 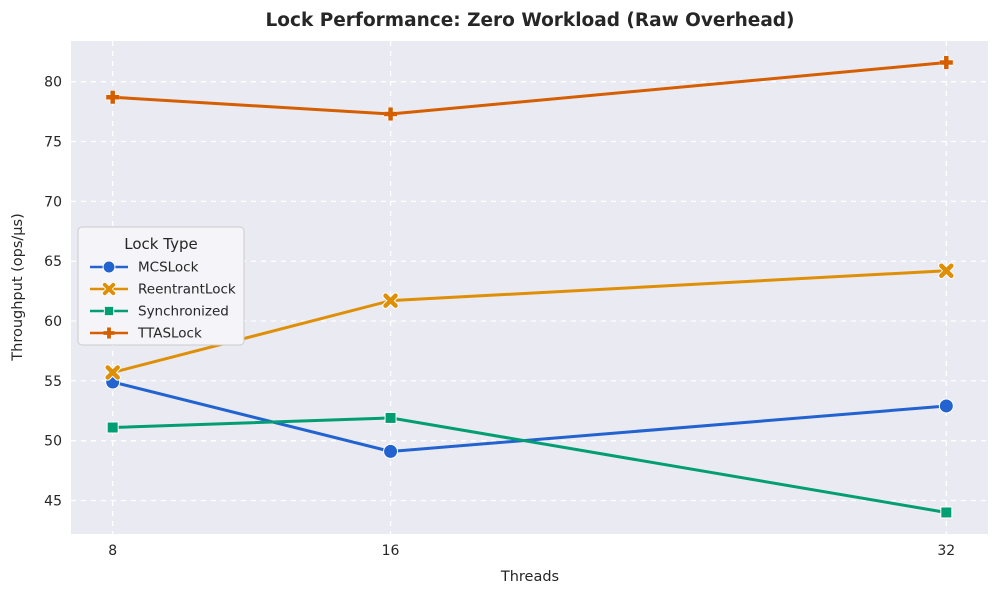 I want to click on legend-item-label: Synchronized, so click(x=183, y=312).